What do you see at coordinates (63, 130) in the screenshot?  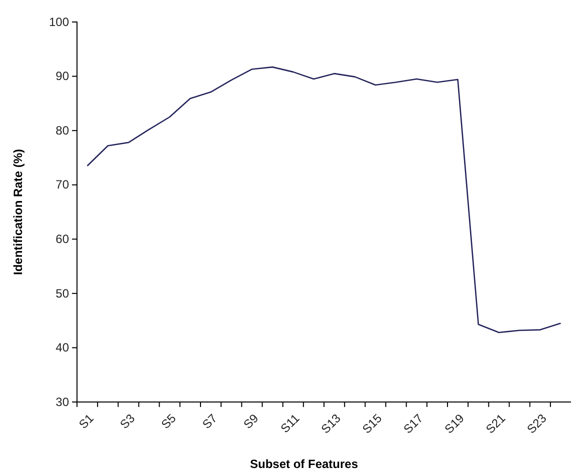 I see `y-tick-label: 80` at bounding box center [63, 130].